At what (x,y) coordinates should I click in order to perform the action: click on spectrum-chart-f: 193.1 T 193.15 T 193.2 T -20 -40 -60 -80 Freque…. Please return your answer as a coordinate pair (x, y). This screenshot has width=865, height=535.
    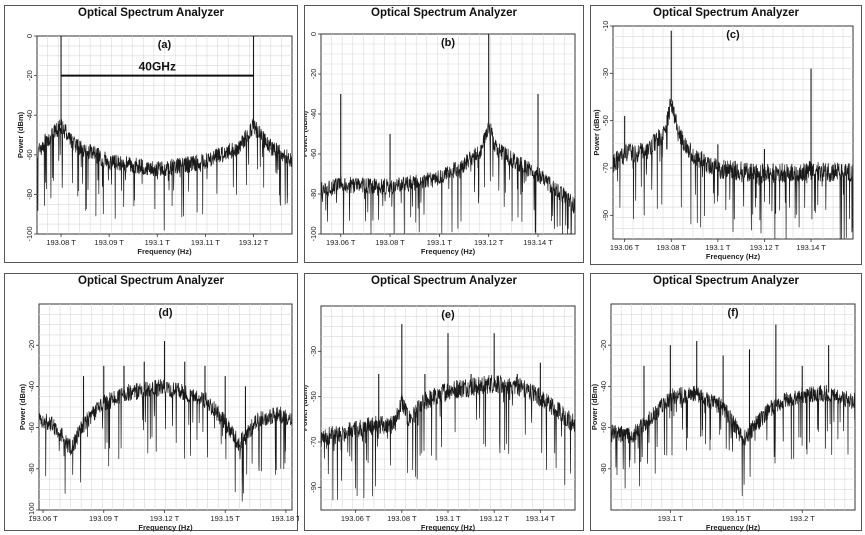
    Looking at the image, I should click on (723, 417).